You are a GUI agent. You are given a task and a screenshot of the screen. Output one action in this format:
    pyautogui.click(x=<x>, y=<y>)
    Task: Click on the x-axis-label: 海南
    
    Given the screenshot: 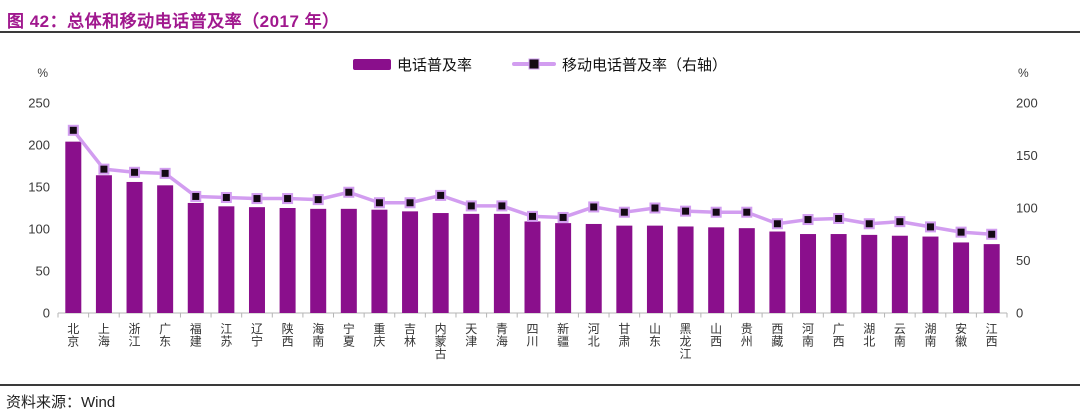 What is the action you would take?
    pyautogui.click(x=318, y=335)
    